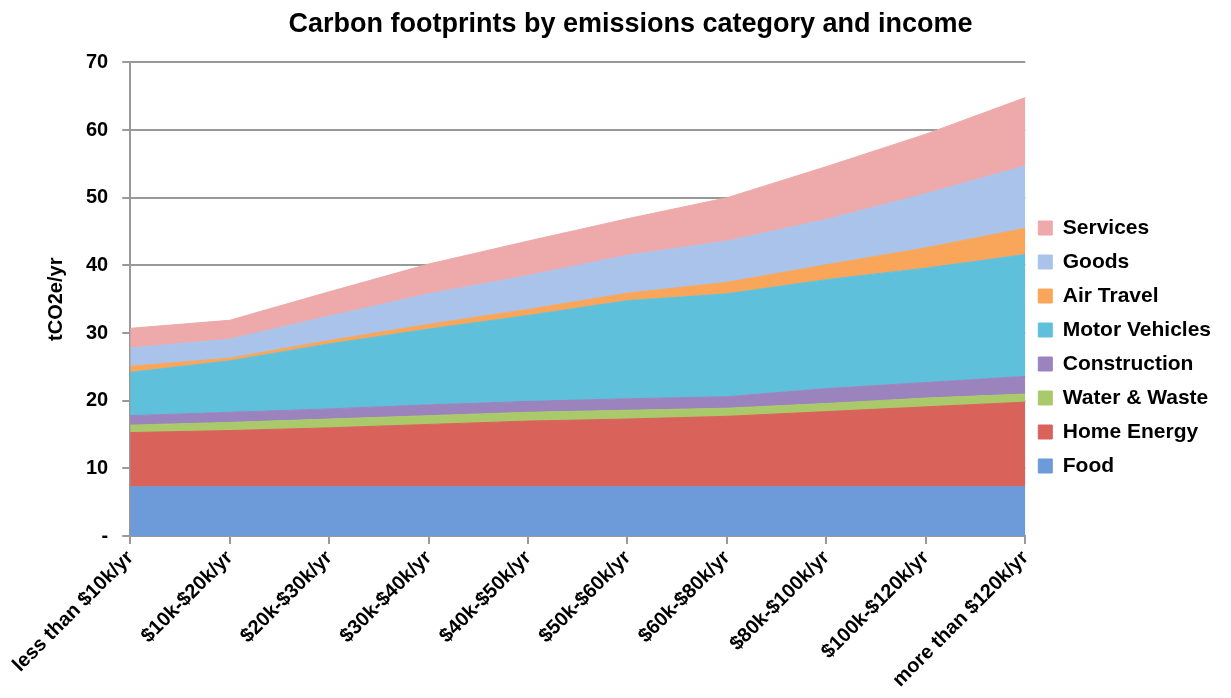  What do you see at coordinates (105, 534) in the screenshot?
I see `y-tick-label: -` at bounding box center [105, 534].